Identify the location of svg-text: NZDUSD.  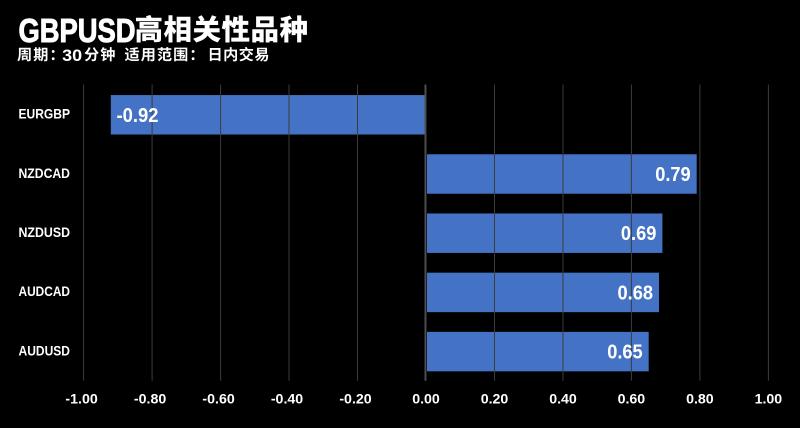
(45, 232).